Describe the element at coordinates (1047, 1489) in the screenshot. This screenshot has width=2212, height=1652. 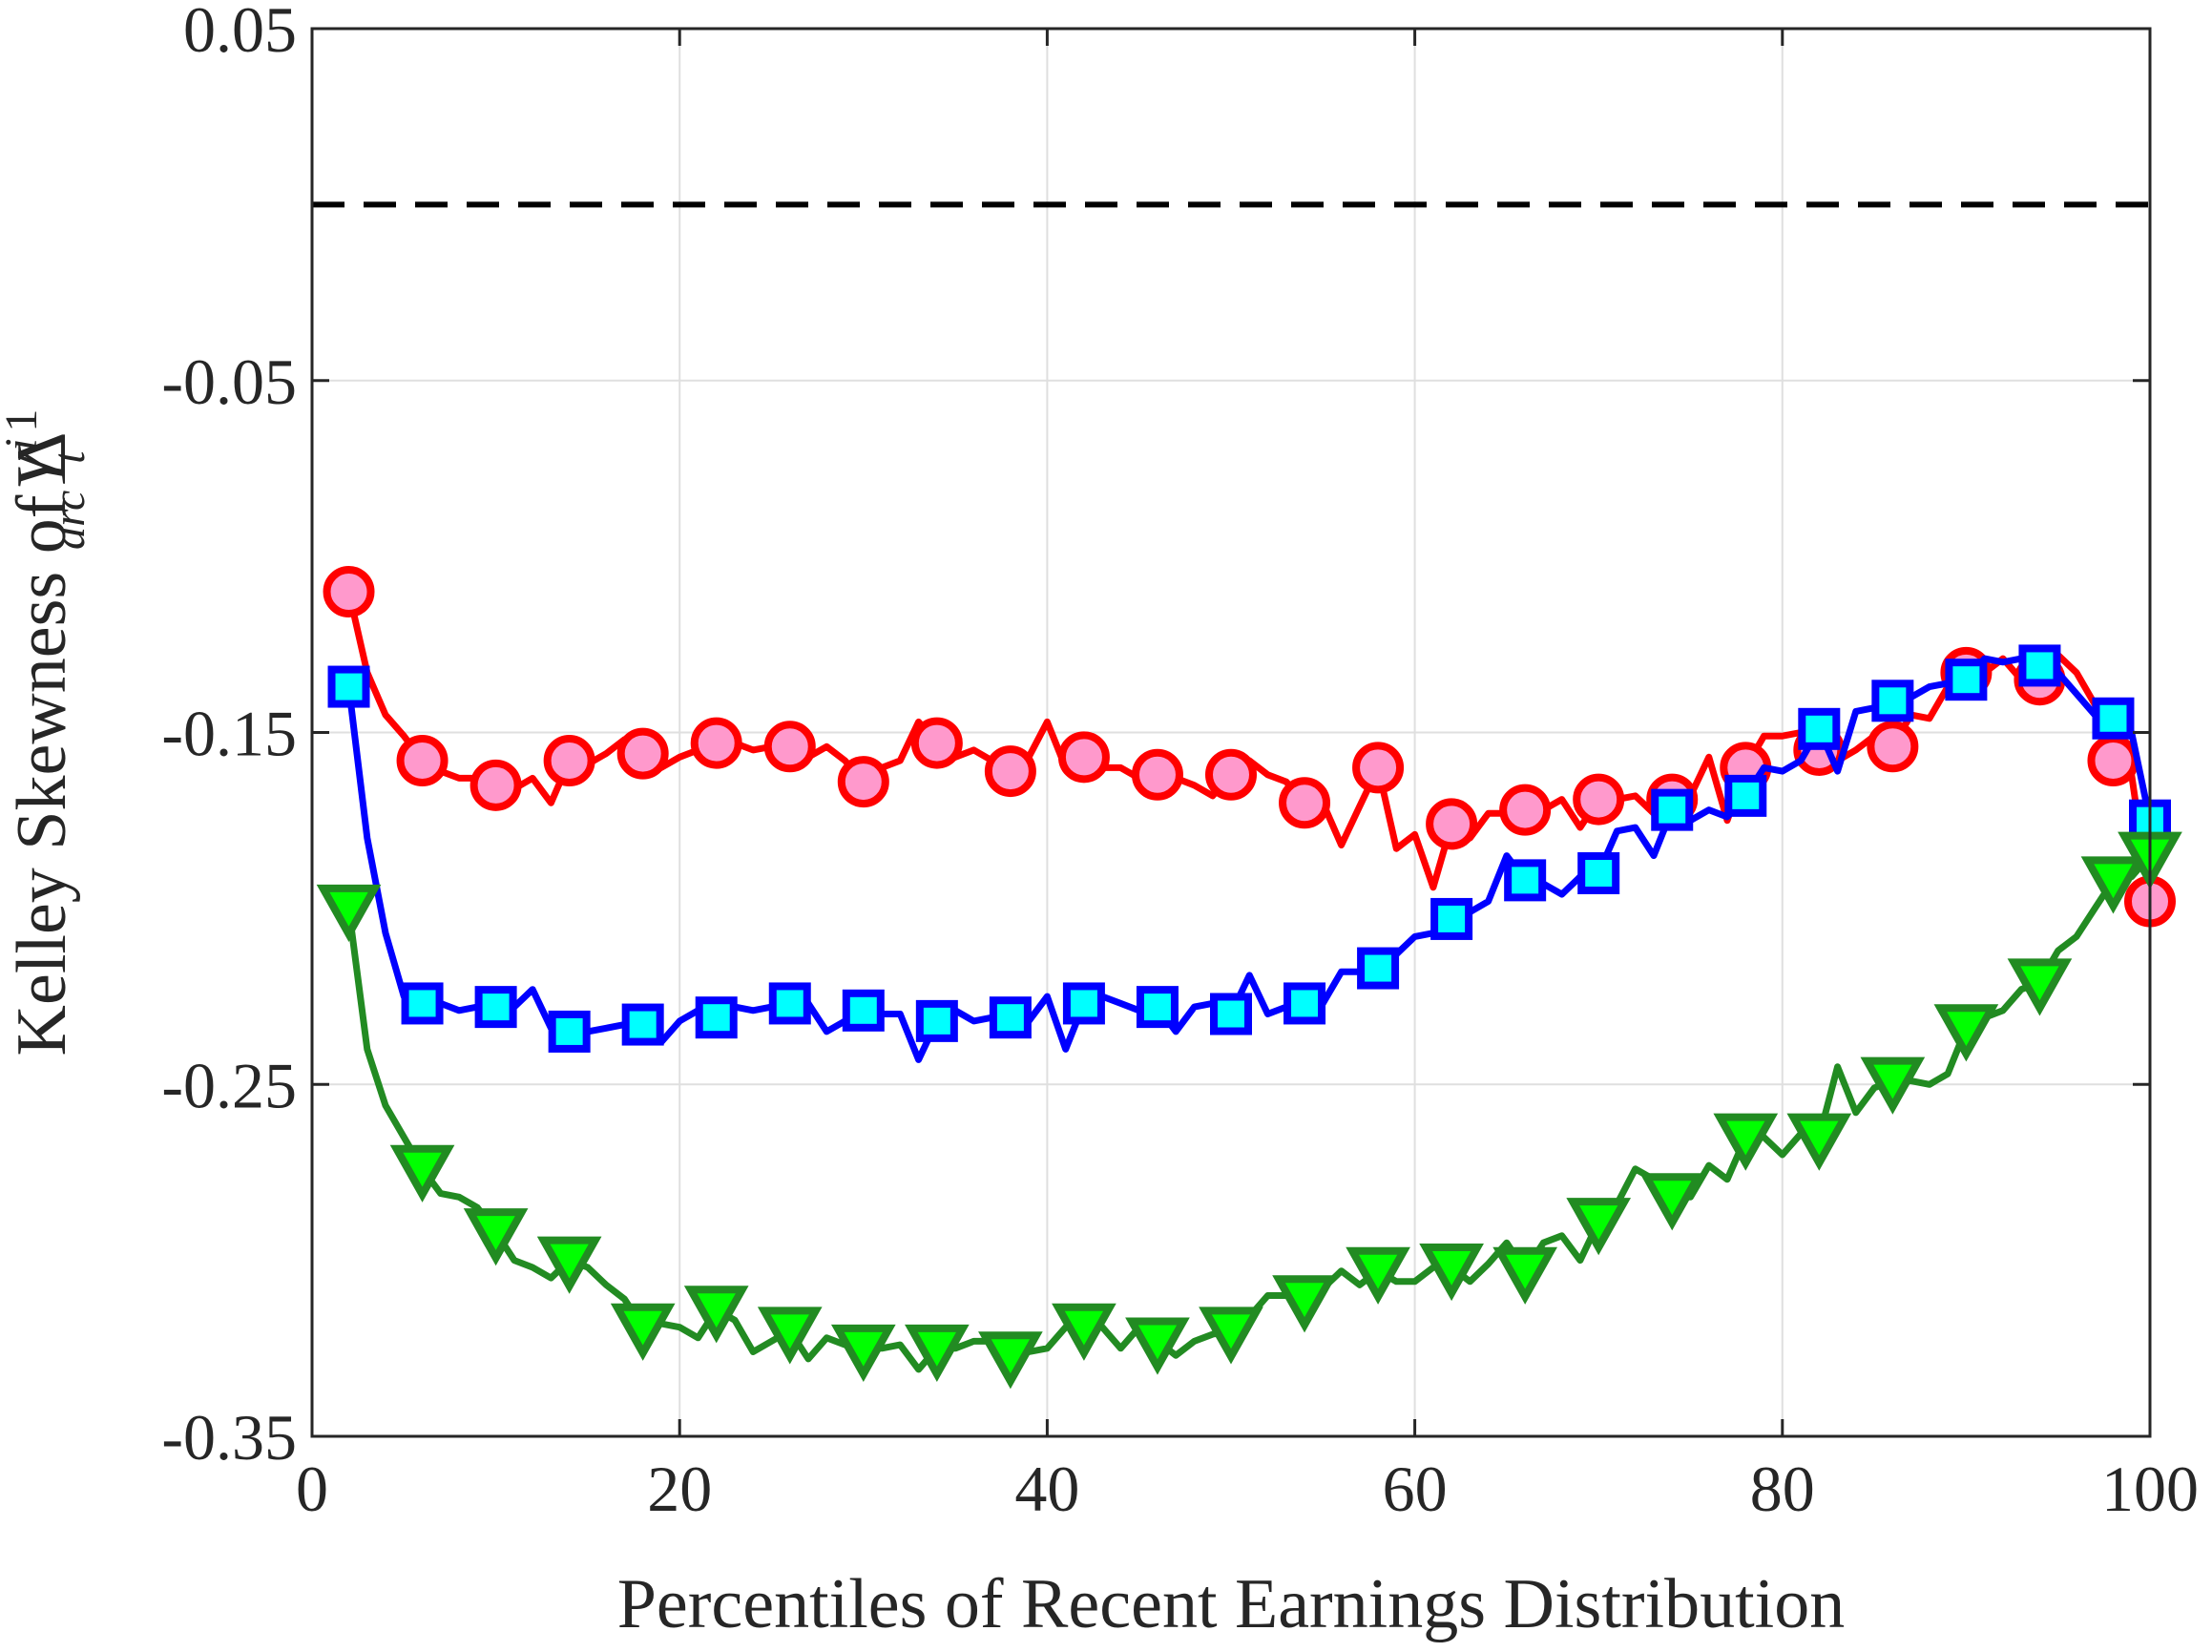
I see `x-tick-label: 40` at that location.